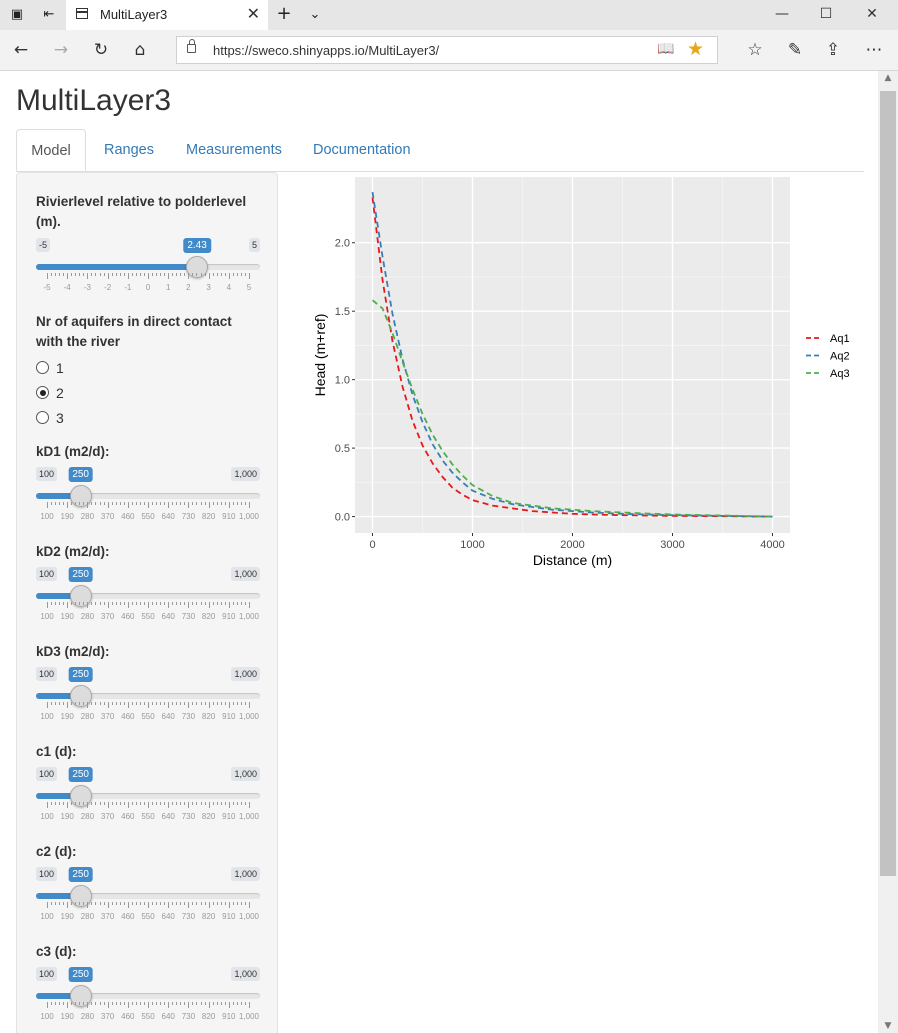 The image size is (898, 1033). What do you see at coordinates (234, 150) in the screenshot?
I see `tab-measurements: Measurements` at bounding box center [234, 150].